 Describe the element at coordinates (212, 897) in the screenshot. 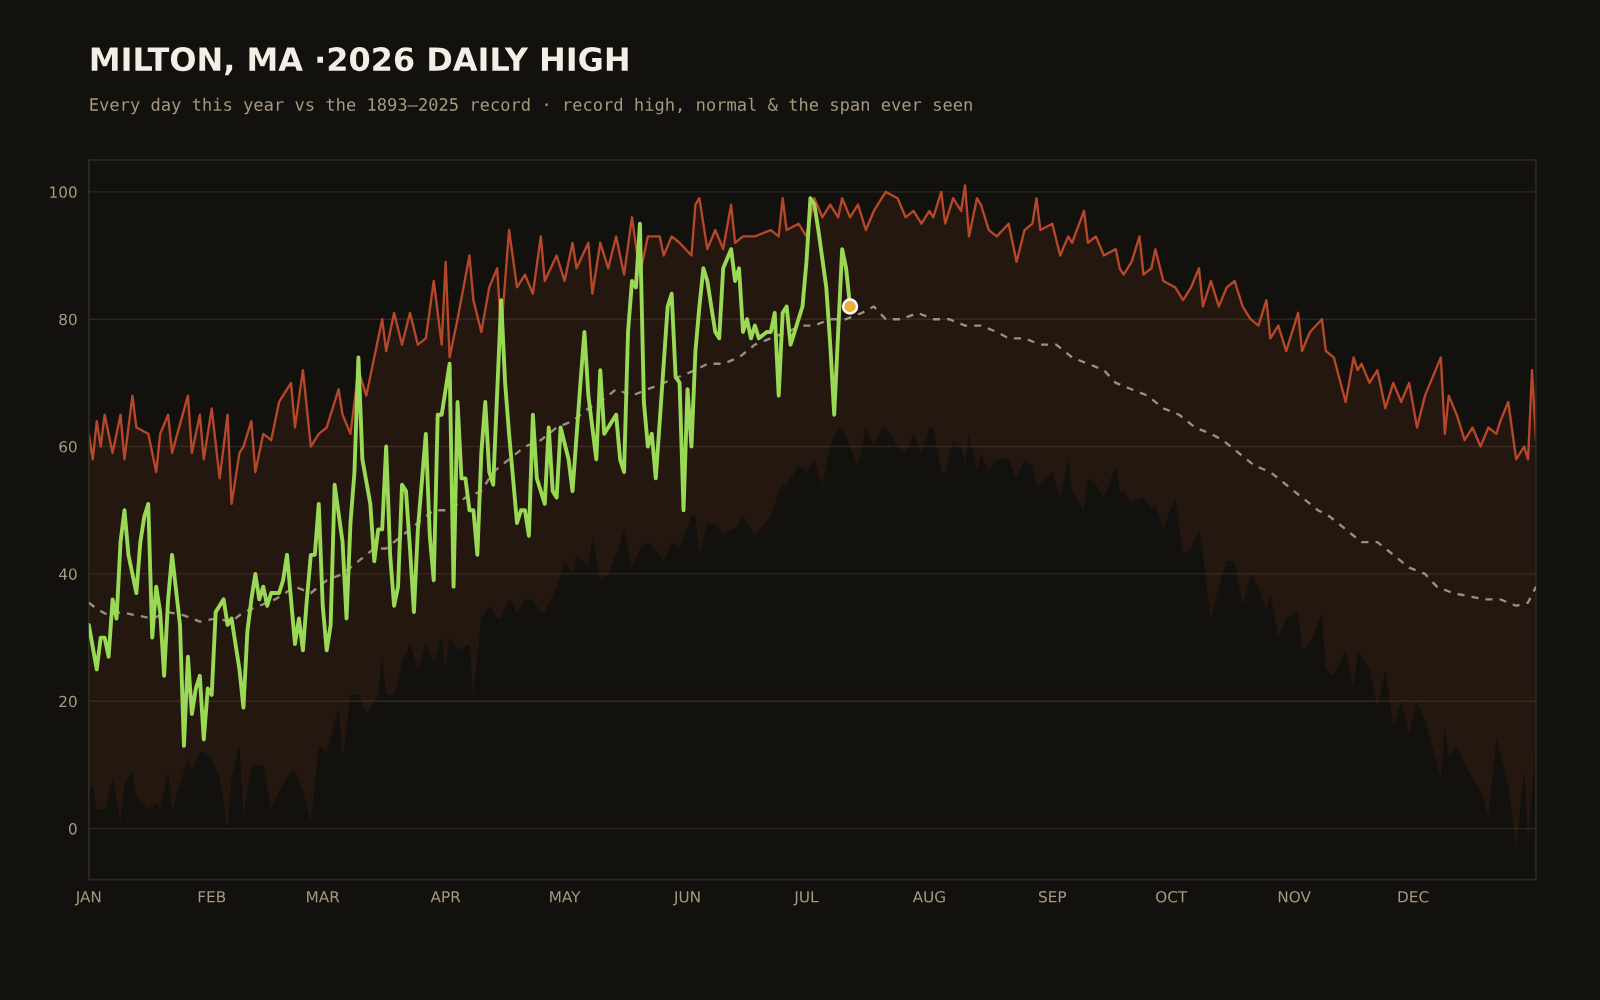

I see `x-tick-label: FEB` at that location.